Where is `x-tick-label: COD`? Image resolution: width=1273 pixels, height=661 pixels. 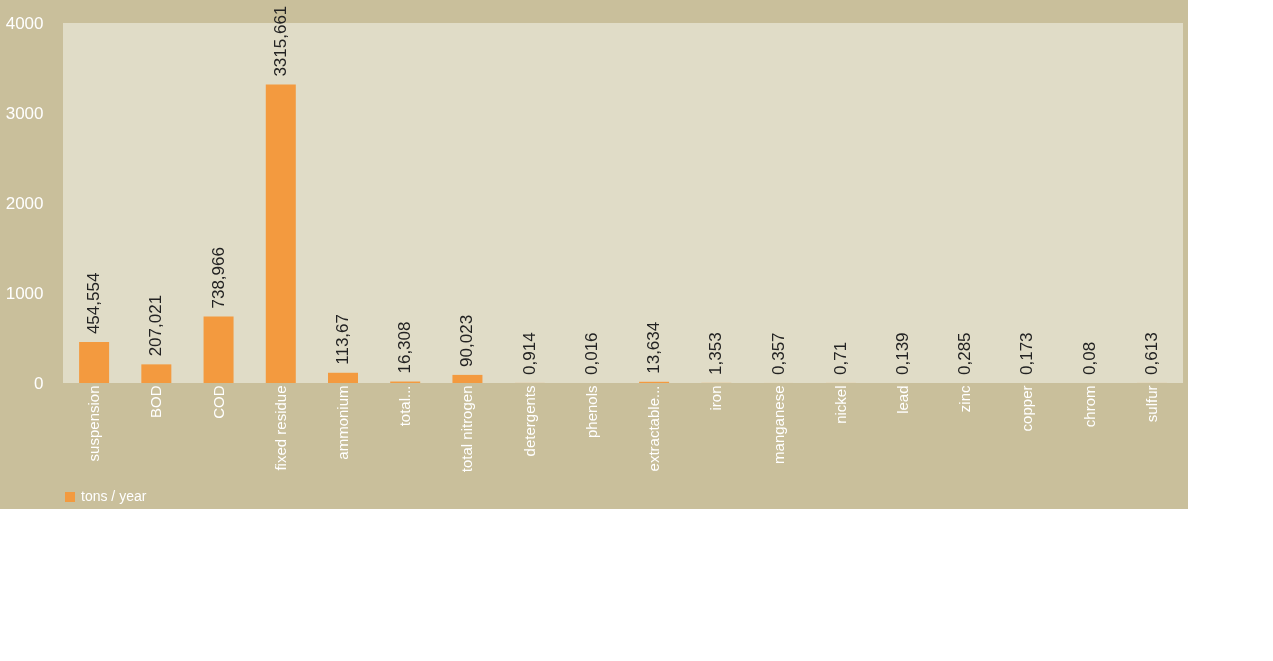
x-tick-label: COD is located at coordinates (218, 402).